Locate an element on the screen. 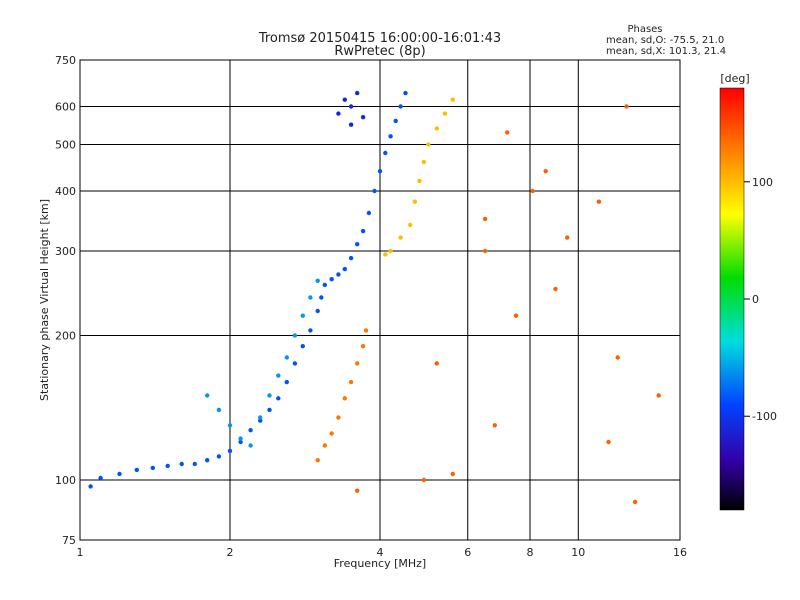 This screenshot has height=600, width=800. y-tick-label: 100 is located at coordinates (65, 480).